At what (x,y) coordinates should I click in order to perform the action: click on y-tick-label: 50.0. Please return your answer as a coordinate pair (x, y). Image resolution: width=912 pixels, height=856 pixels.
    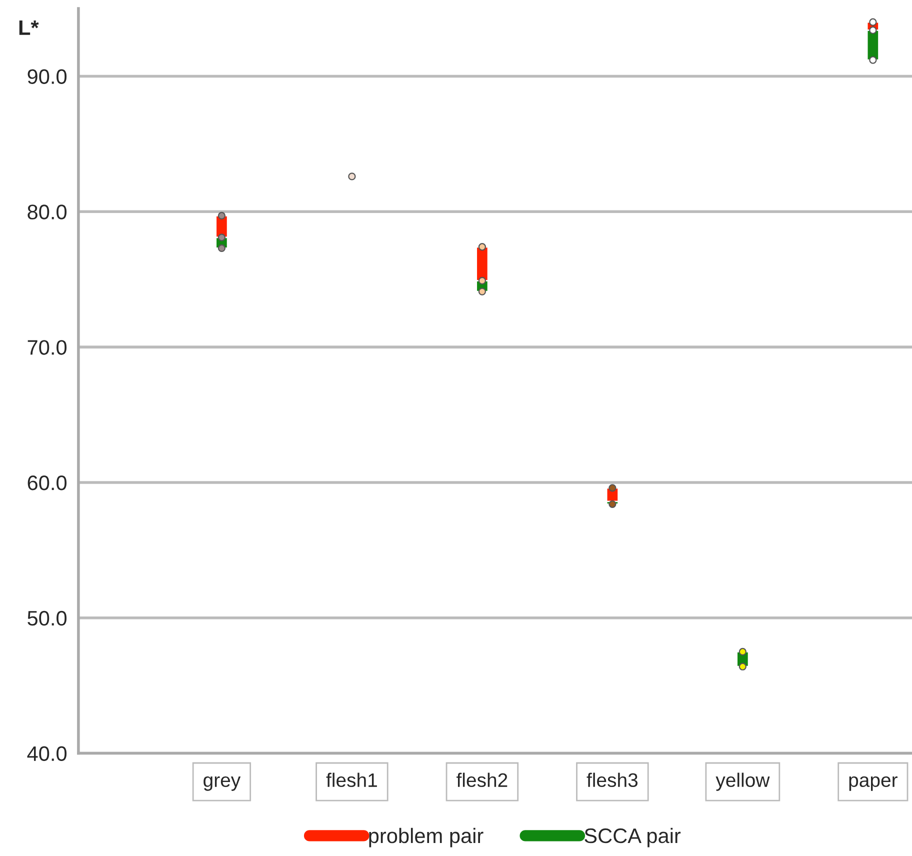
    Looking at the image, I should click on (47, 618).